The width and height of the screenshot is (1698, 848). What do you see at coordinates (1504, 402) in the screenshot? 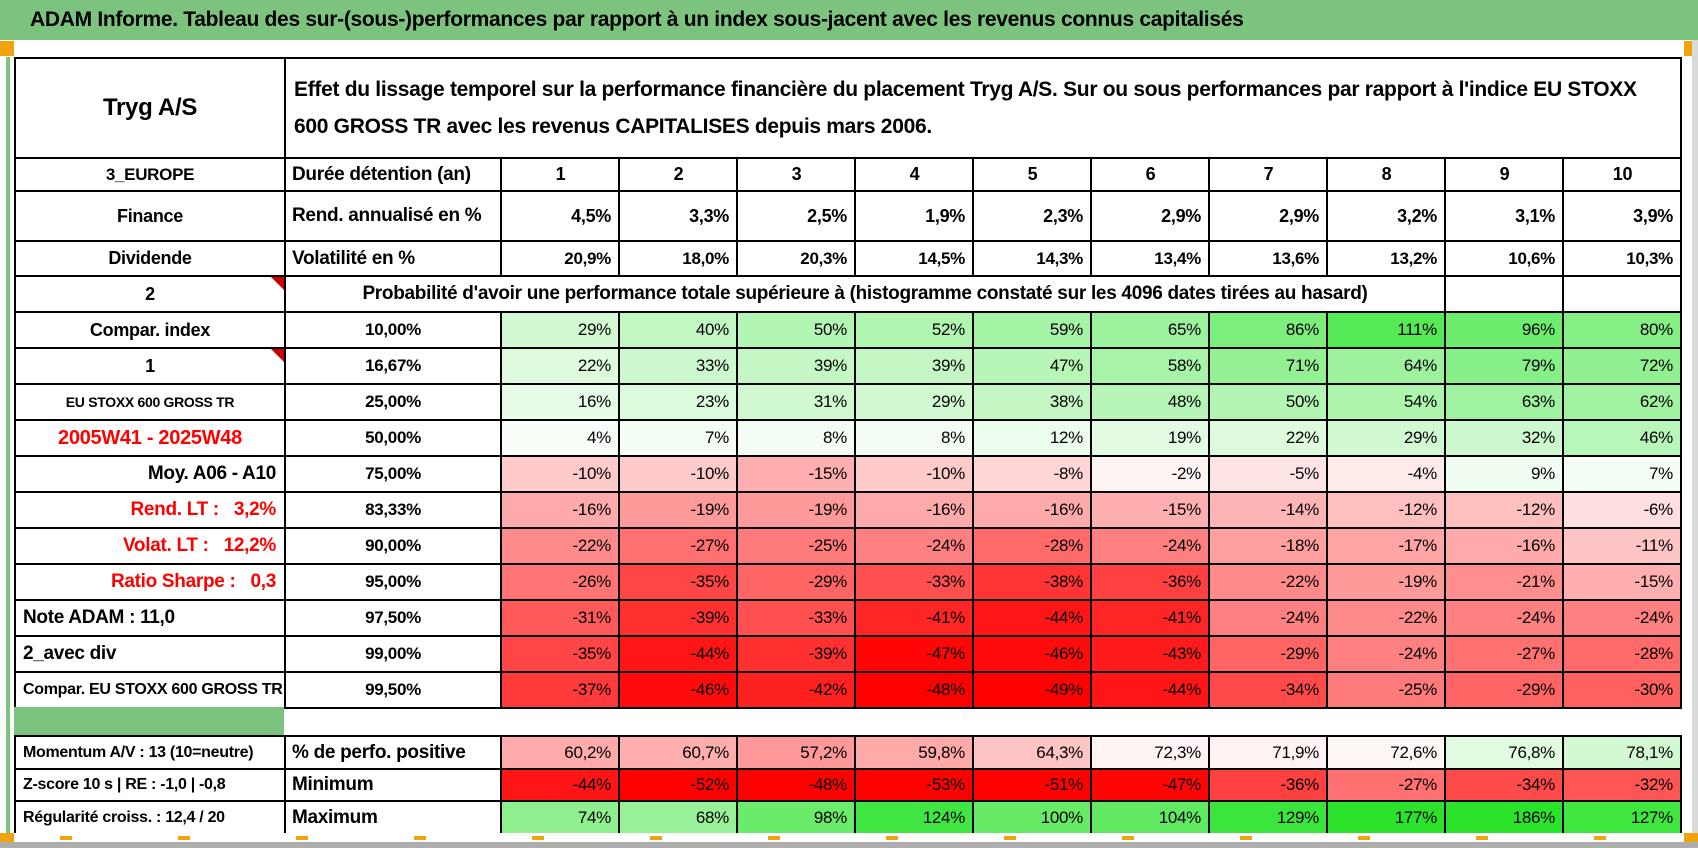
I see `data-cell: 63%` at bounding box center [1504, 402].